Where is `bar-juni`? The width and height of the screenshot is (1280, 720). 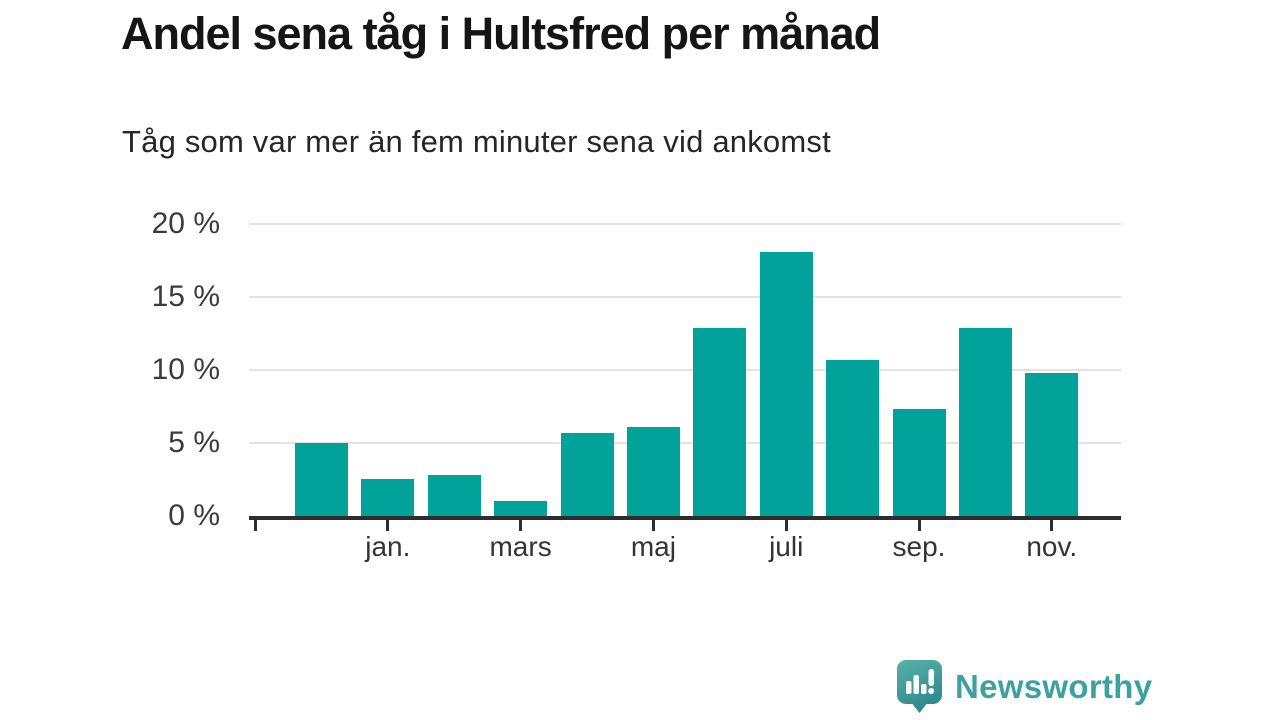 bar-juni is located at coordinates (720, 422).